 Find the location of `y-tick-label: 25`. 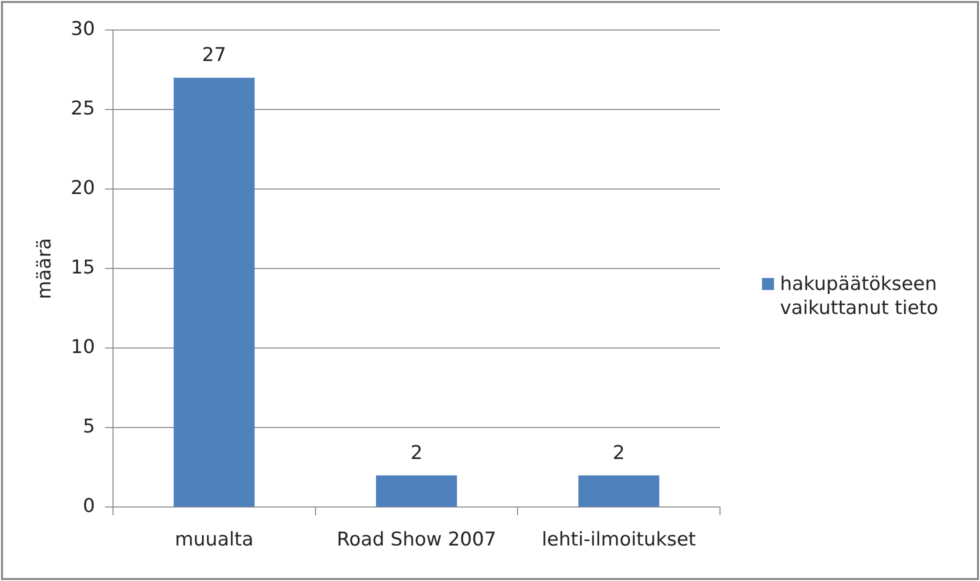

y-tick-label: 25 is located at coordinates (82, 108).